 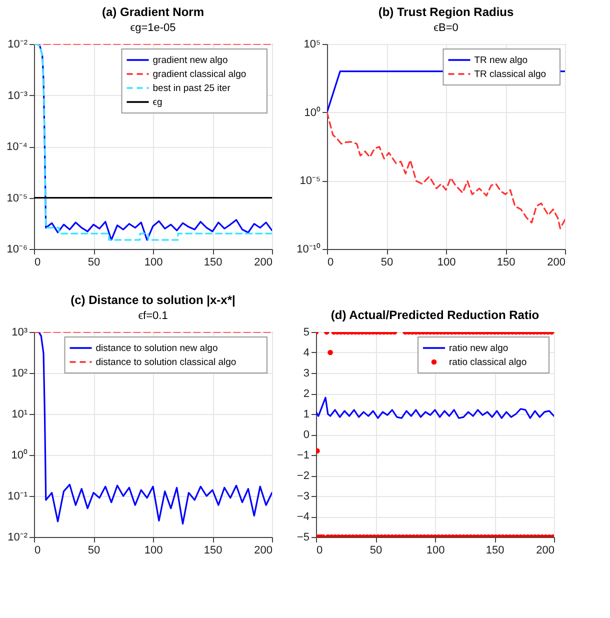 I want to click on y-tick-label: 5, so click(x=306, y=332).